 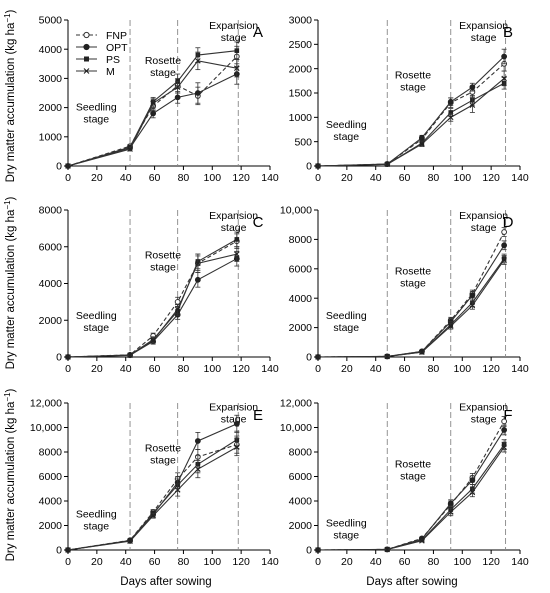 I want to click on x-axis-title-right: Days after sowing, so click(x=411, y=582).